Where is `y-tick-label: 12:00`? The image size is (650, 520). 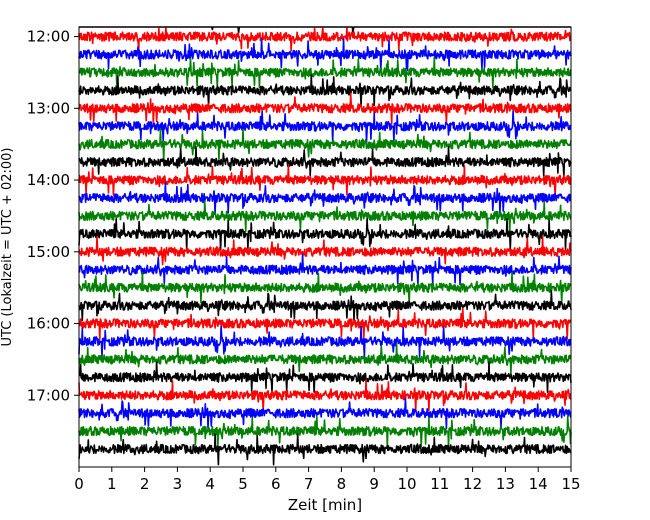
y-tick-label: 12:00 is located at coordinates (48, 37).